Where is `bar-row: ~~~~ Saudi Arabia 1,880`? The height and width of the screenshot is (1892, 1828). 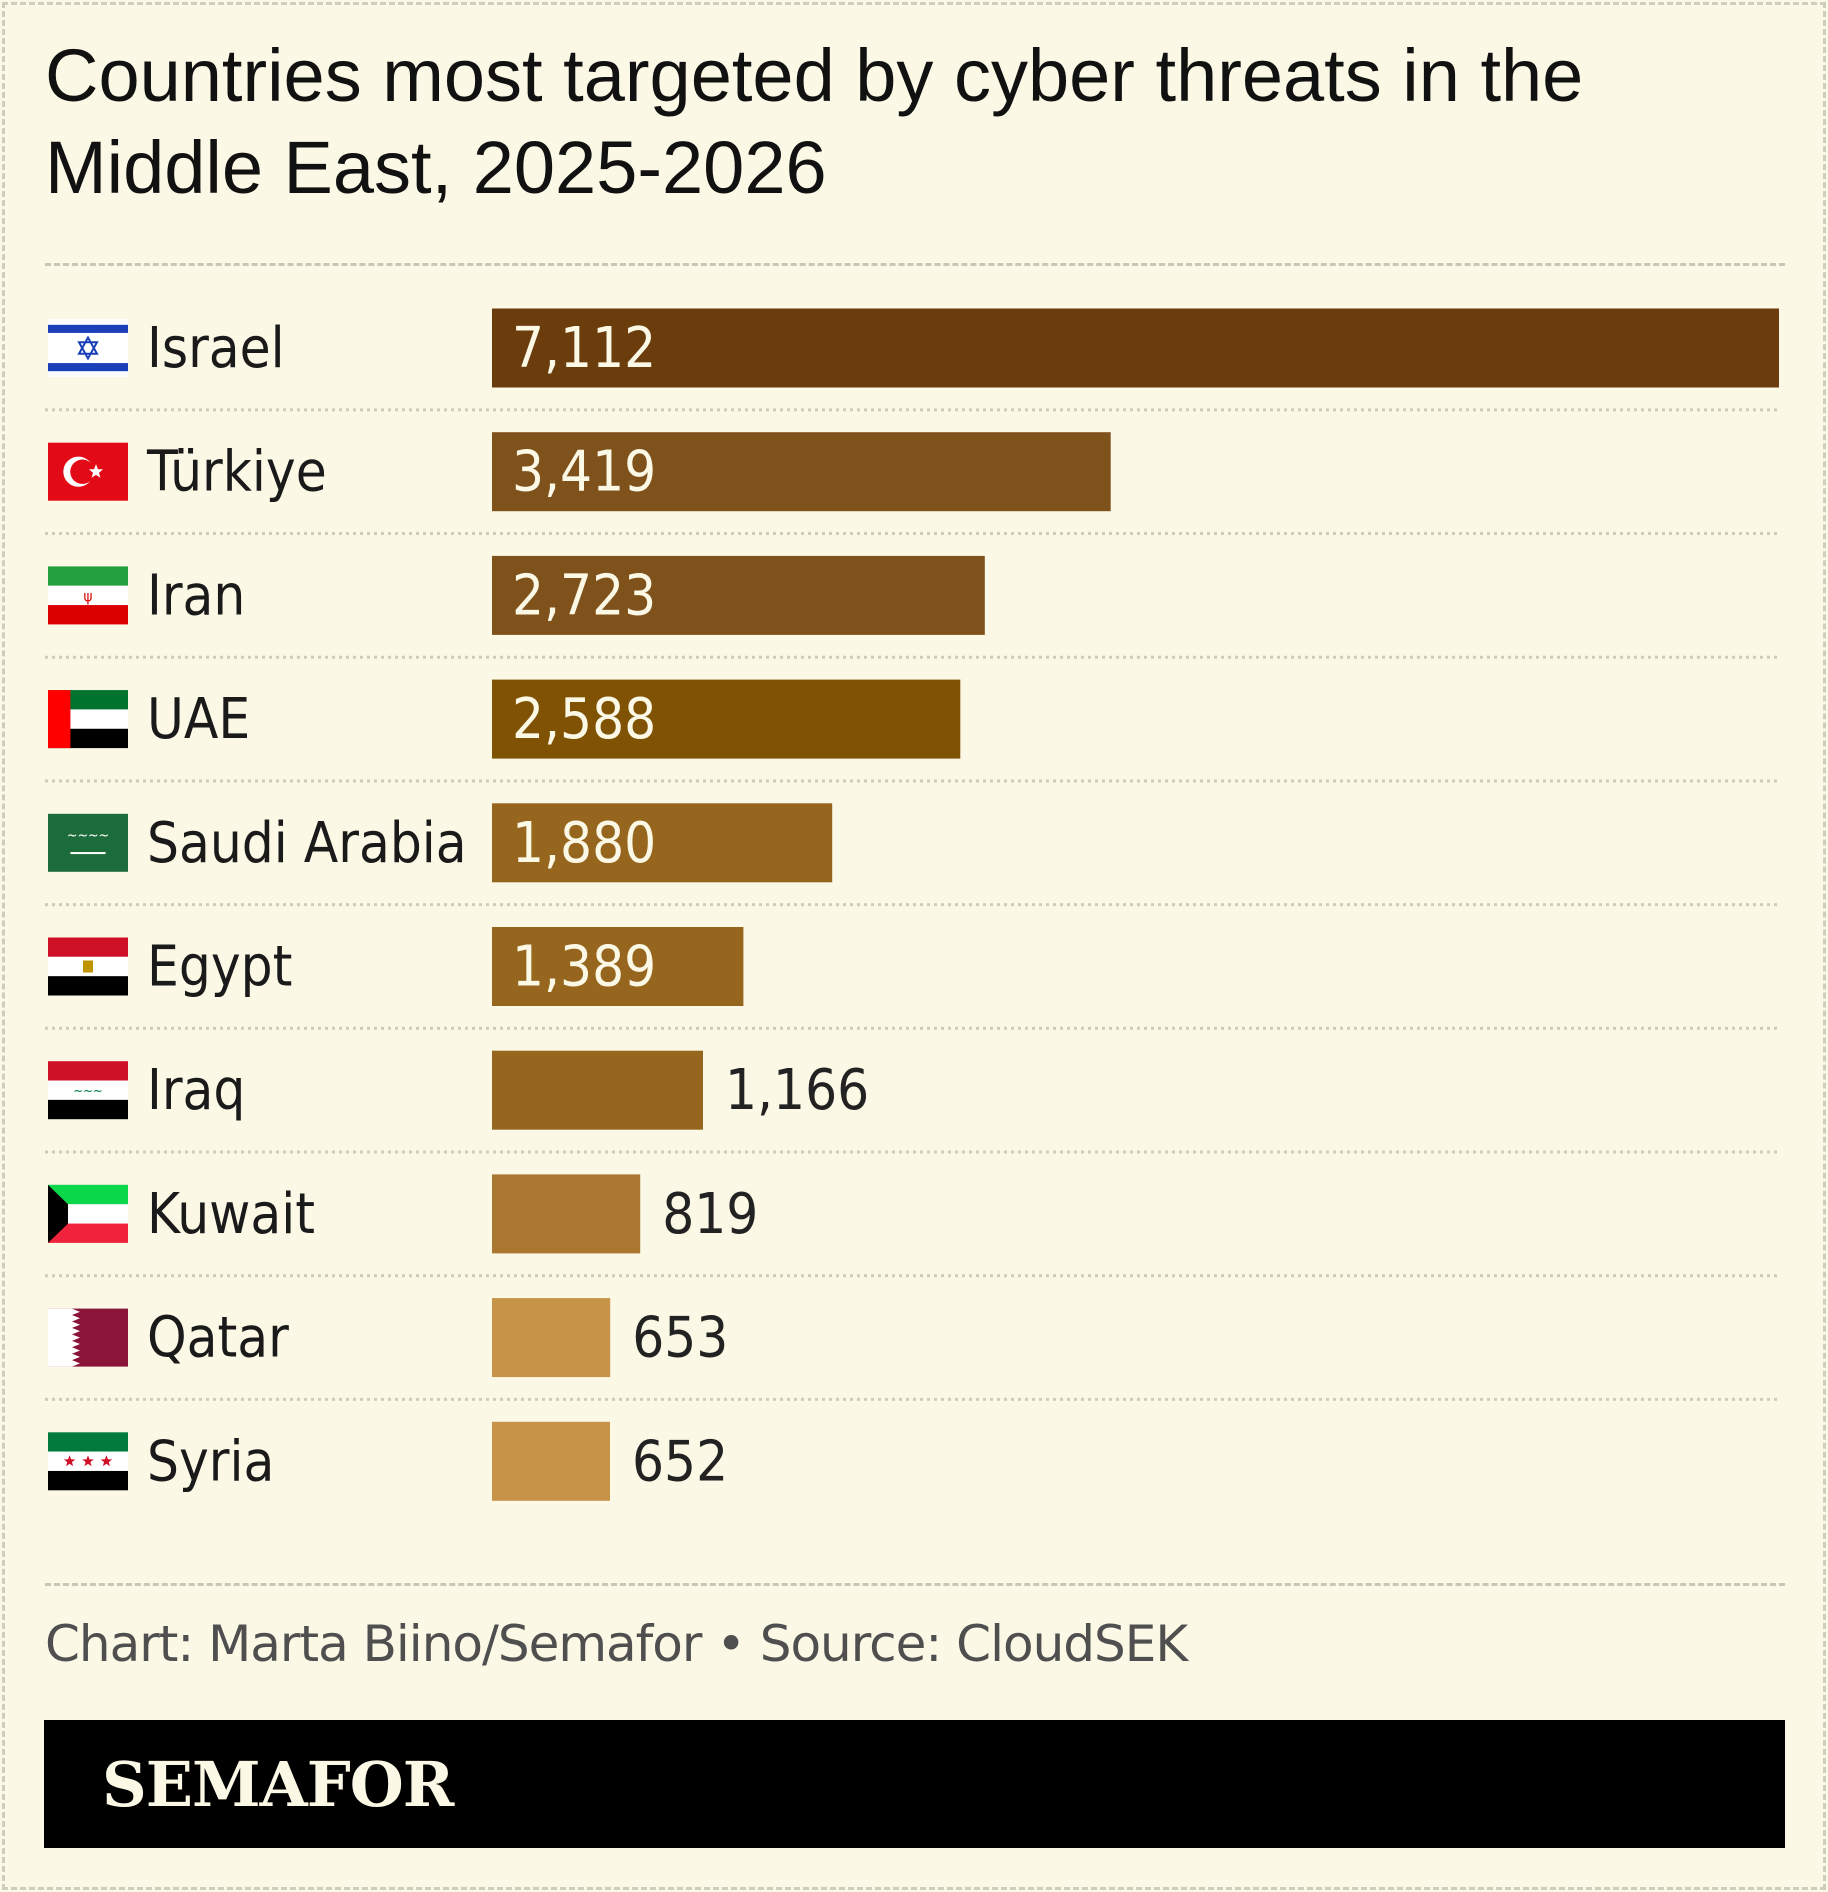
bar-row: ~~~~ Saudi Arabia 1,880 is located at coordinates (912, 855).